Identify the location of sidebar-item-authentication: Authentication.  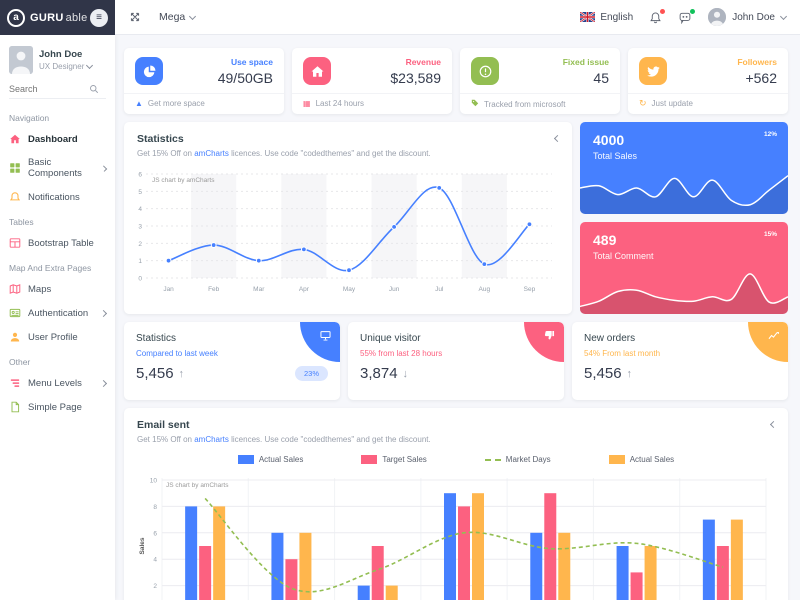
(57, 313).